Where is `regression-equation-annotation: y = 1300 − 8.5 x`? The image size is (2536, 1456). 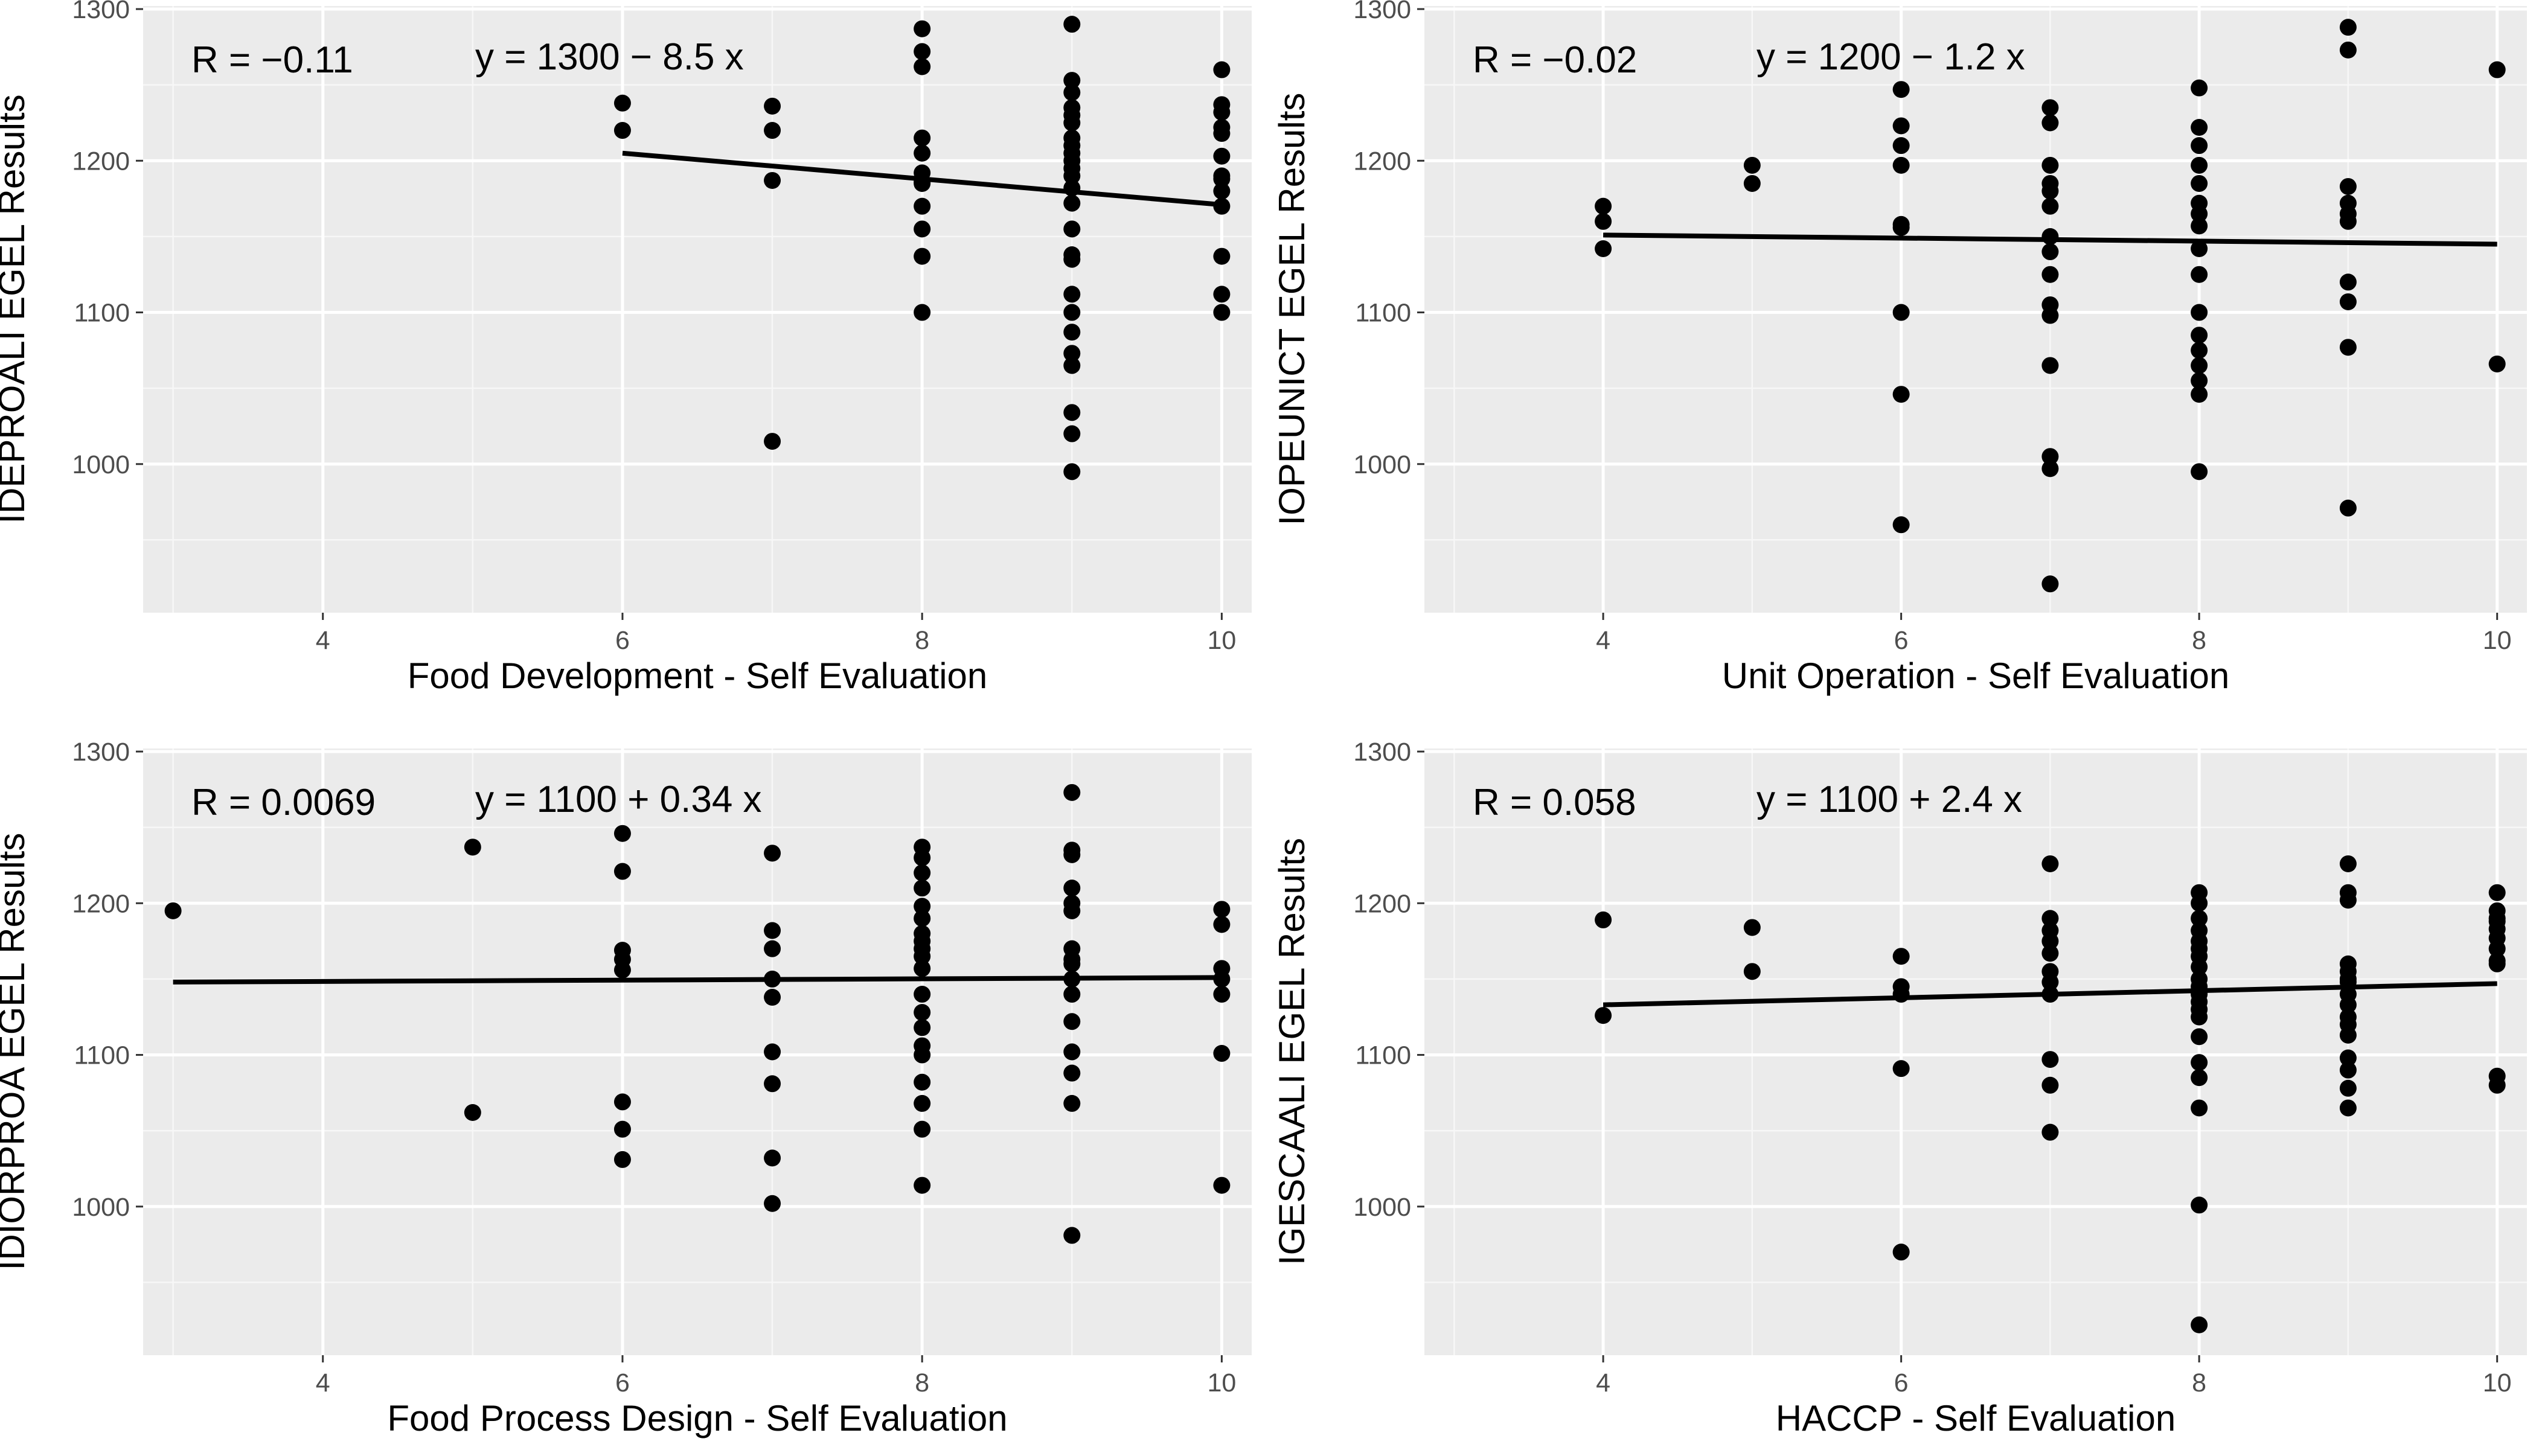 regression-equation-annotation: y = 1300 − 8.5 x is located at coordinates (609, 57).